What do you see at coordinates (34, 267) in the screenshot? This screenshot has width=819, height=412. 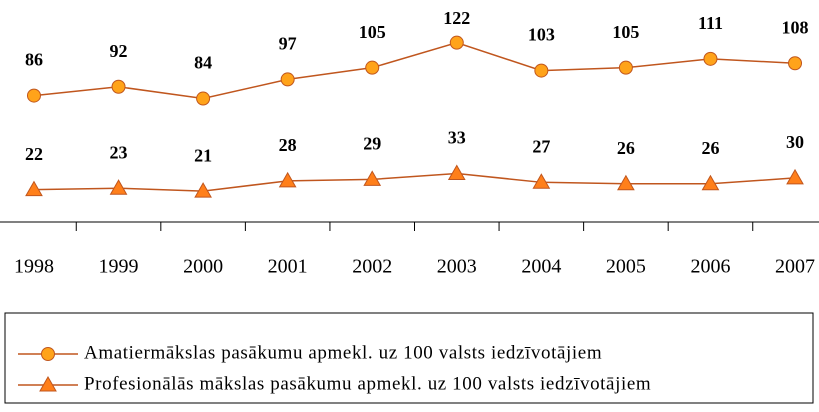 I see `x-tick-label: 1998` at bounding box center [34, 267].